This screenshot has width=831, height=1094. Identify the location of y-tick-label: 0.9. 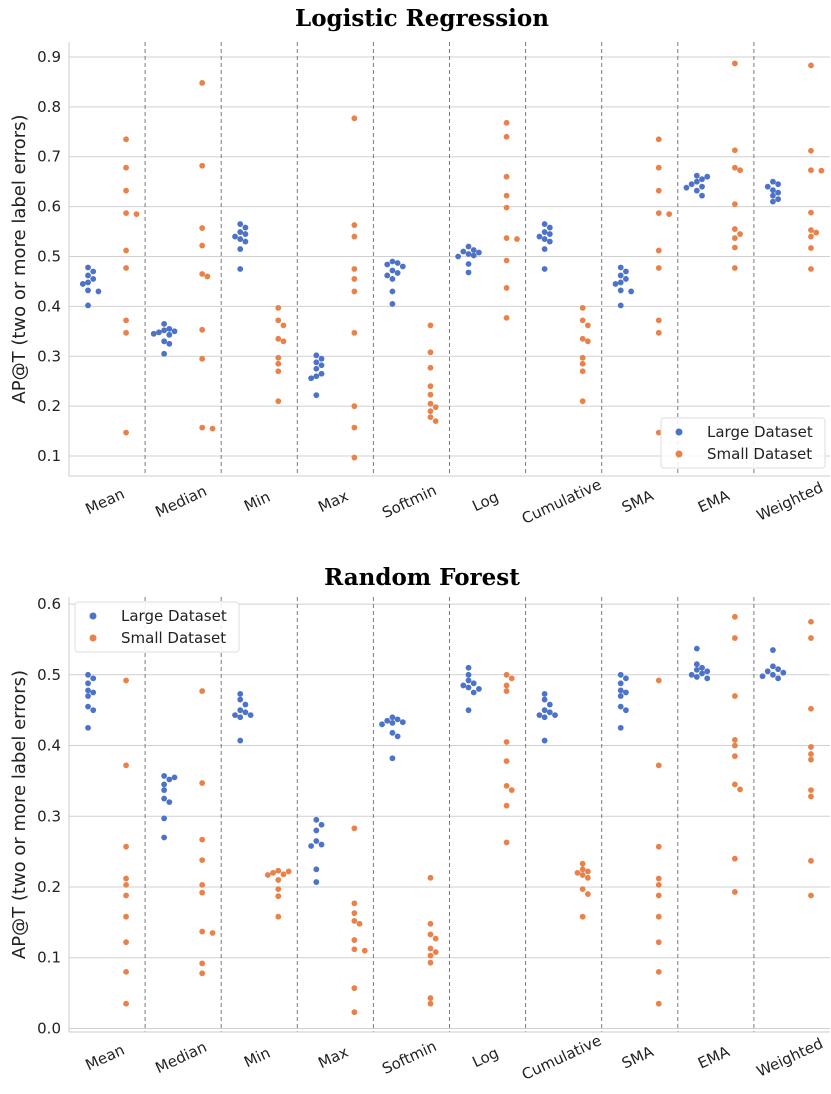
(49, 57).